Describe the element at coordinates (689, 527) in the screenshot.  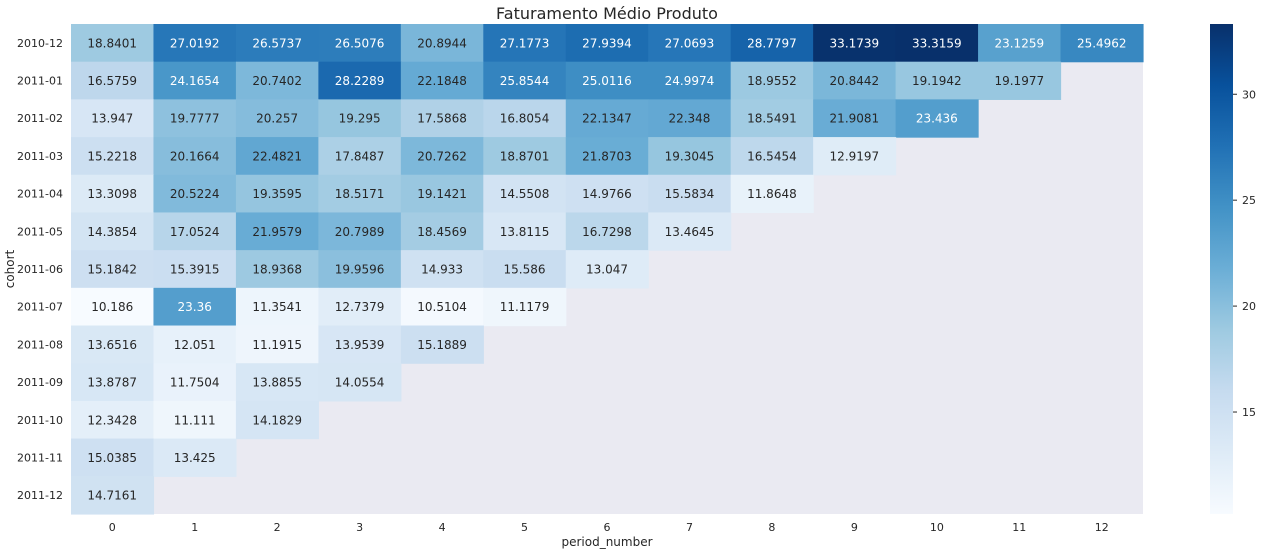
I see `x-tick-label: 7` at that location.